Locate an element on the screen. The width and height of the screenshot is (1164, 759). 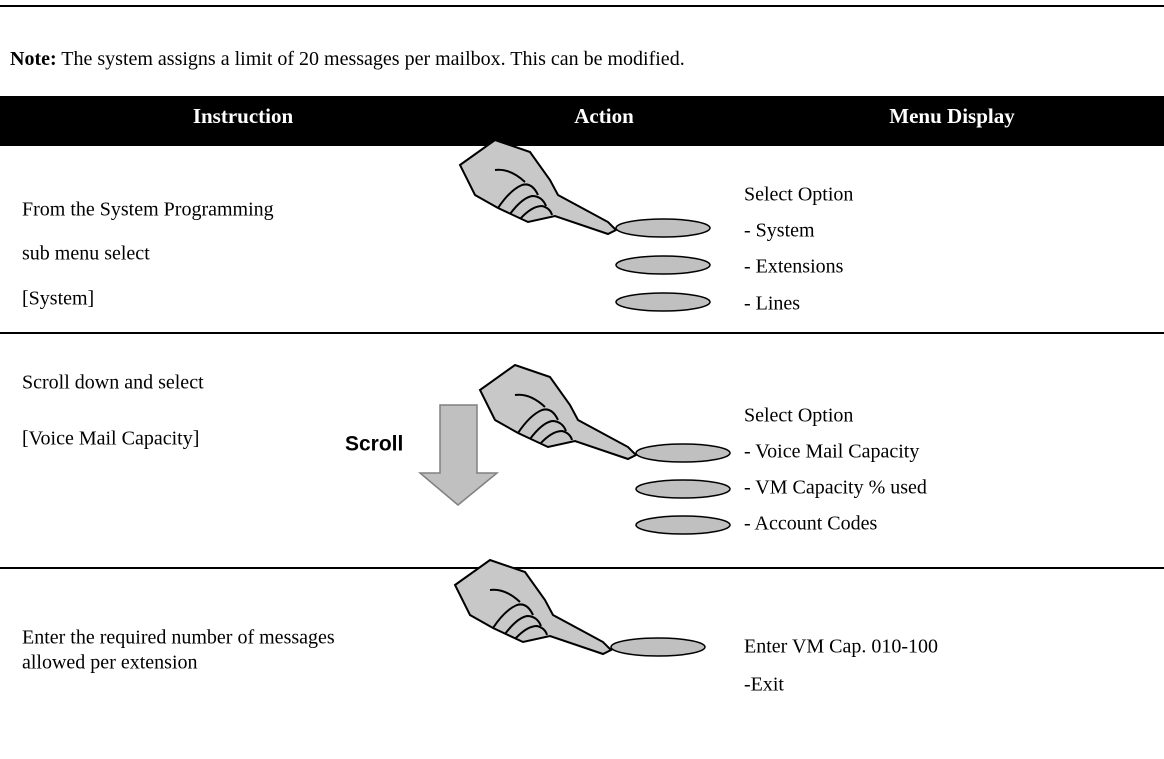
header: Instruction is located at coordinates (243, 116).